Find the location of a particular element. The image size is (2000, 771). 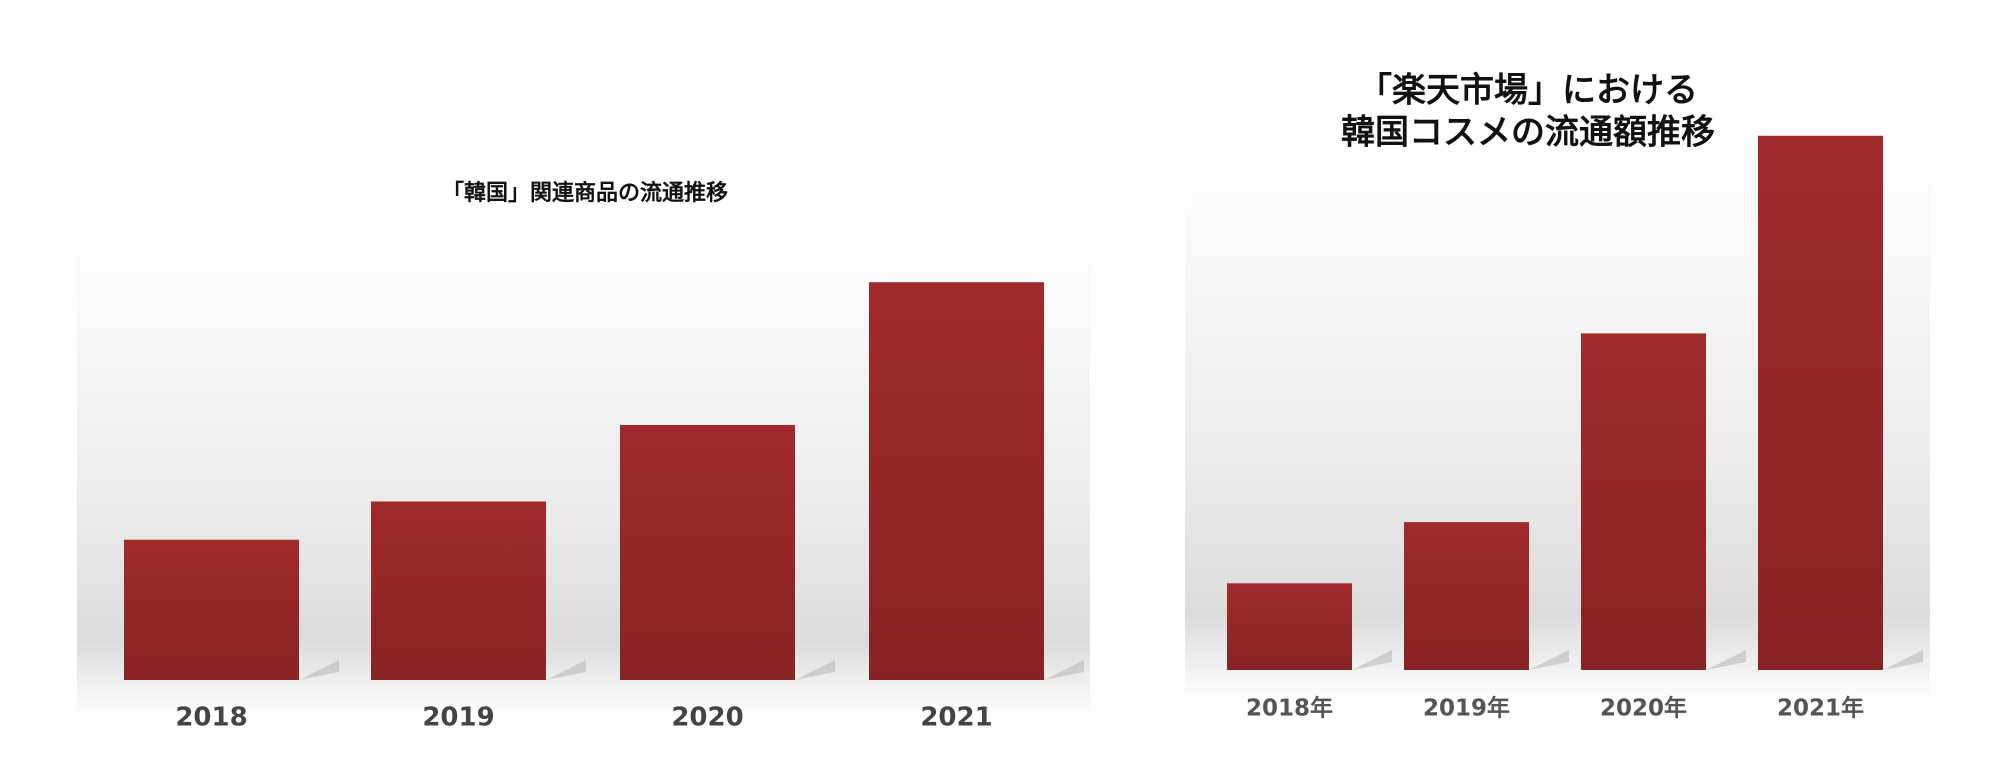

x-tick-label: 2019年 is located at coordinates (1466, 708).